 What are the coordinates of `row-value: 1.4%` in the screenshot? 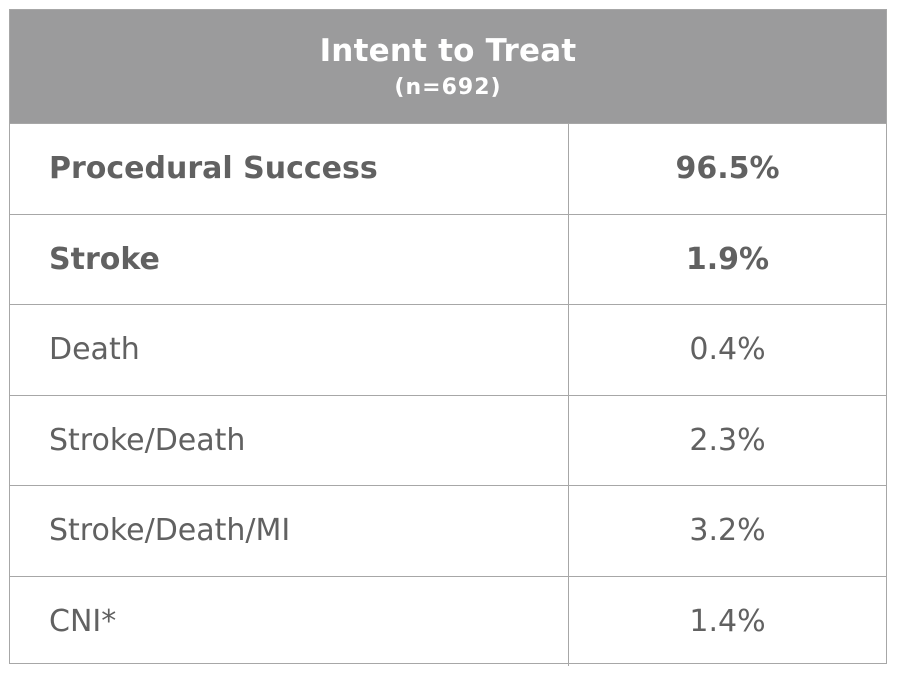 It's located at (727, 621).